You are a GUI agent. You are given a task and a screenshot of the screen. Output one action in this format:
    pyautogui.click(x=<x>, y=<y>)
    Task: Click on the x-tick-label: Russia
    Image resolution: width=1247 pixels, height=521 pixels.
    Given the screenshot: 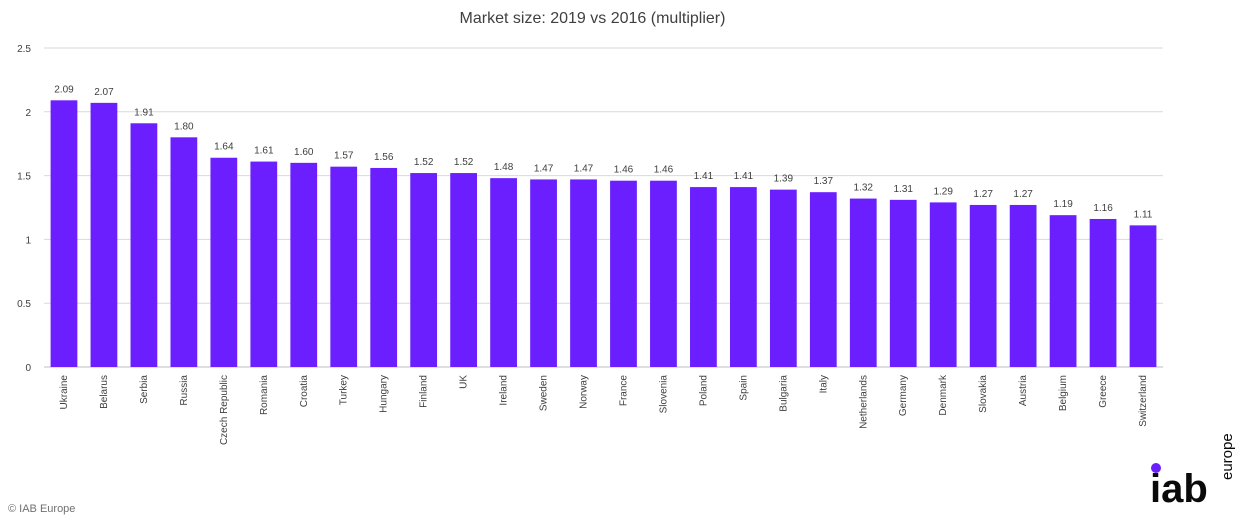 What is the action you would take?
    pyautogui.click(x=184, y=390)
    